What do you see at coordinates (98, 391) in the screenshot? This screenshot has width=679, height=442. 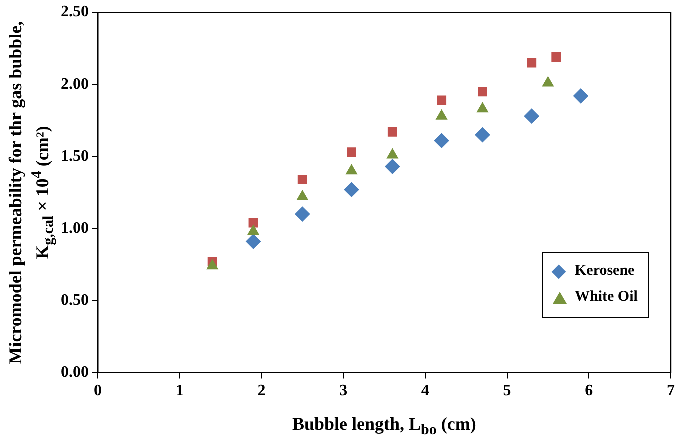 I see `x-tick-label: 0` at bounding box center [98, 391].